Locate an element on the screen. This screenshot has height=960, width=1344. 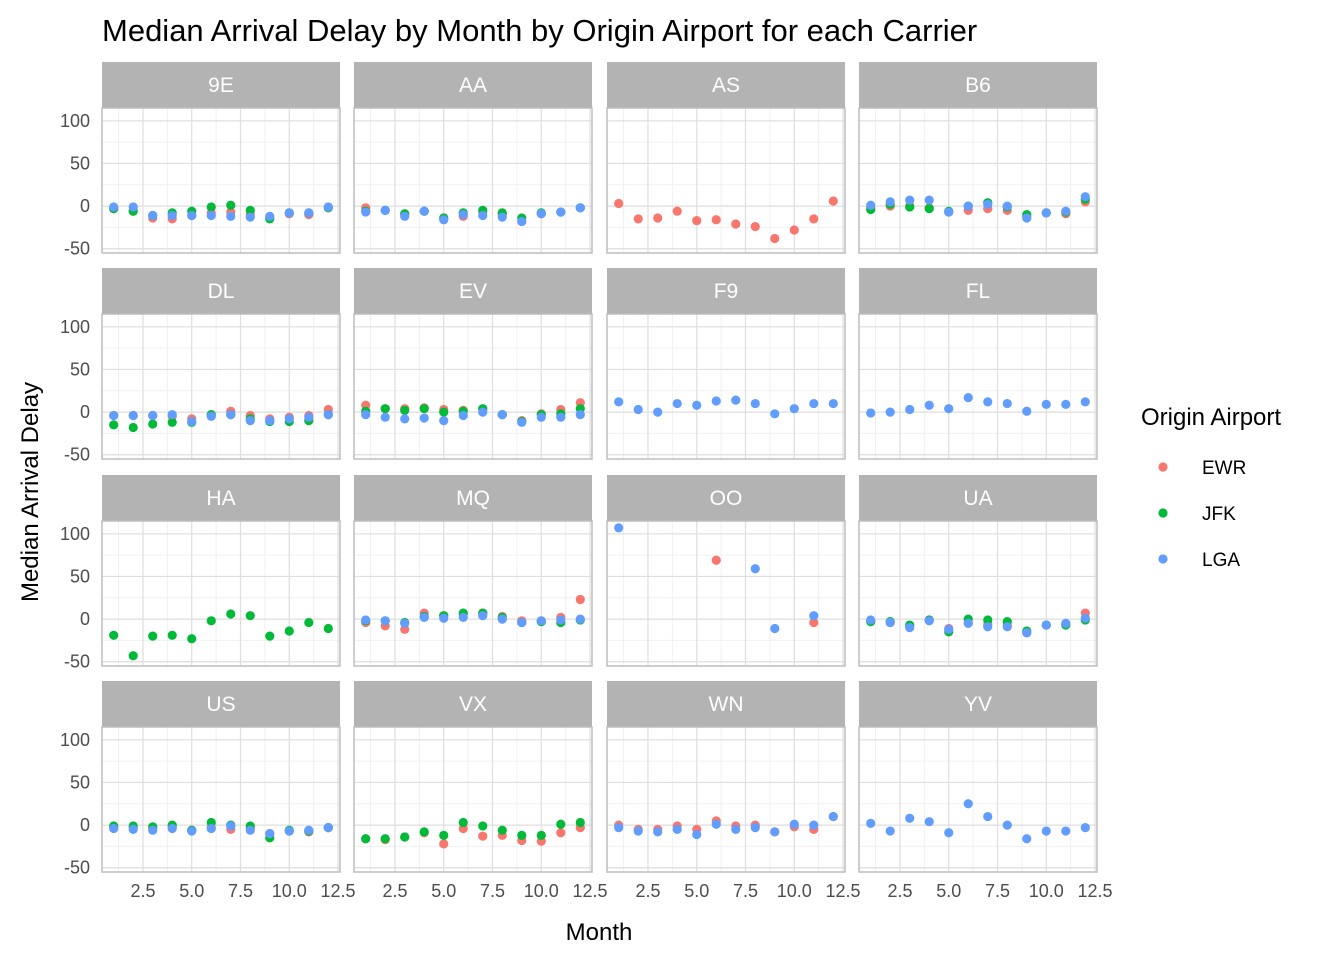
legend-key-jfk is located at coordinates (1163, 513).